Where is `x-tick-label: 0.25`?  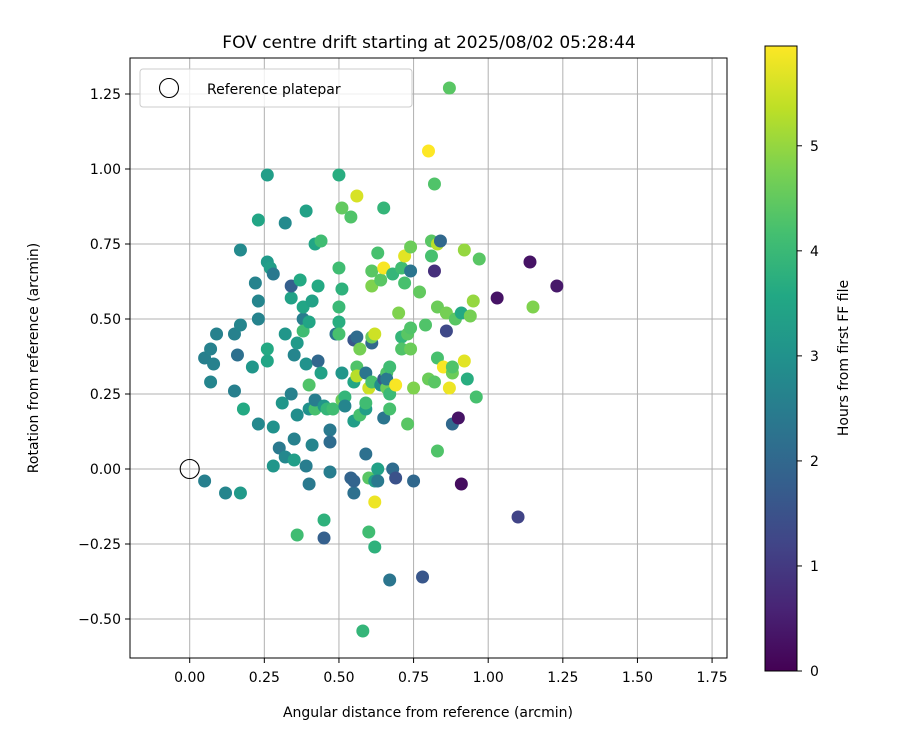
x-tick-label: 0.25 is located at coordinates (264, 678).